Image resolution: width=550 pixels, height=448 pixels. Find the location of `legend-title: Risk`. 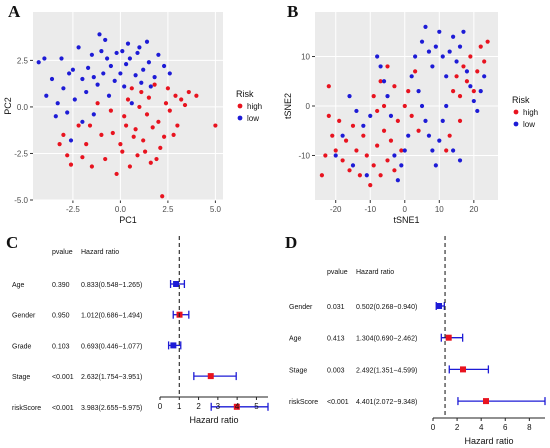

legend-title: Risk is located at coordinates (521, 100).